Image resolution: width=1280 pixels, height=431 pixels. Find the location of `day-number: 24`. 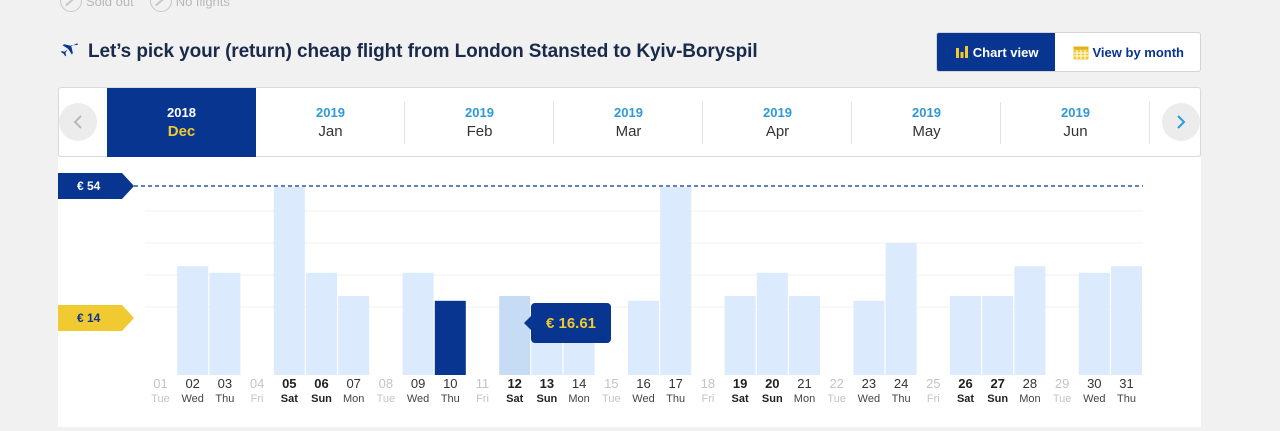

day-number: 24 is located at coordinates (901, 383).